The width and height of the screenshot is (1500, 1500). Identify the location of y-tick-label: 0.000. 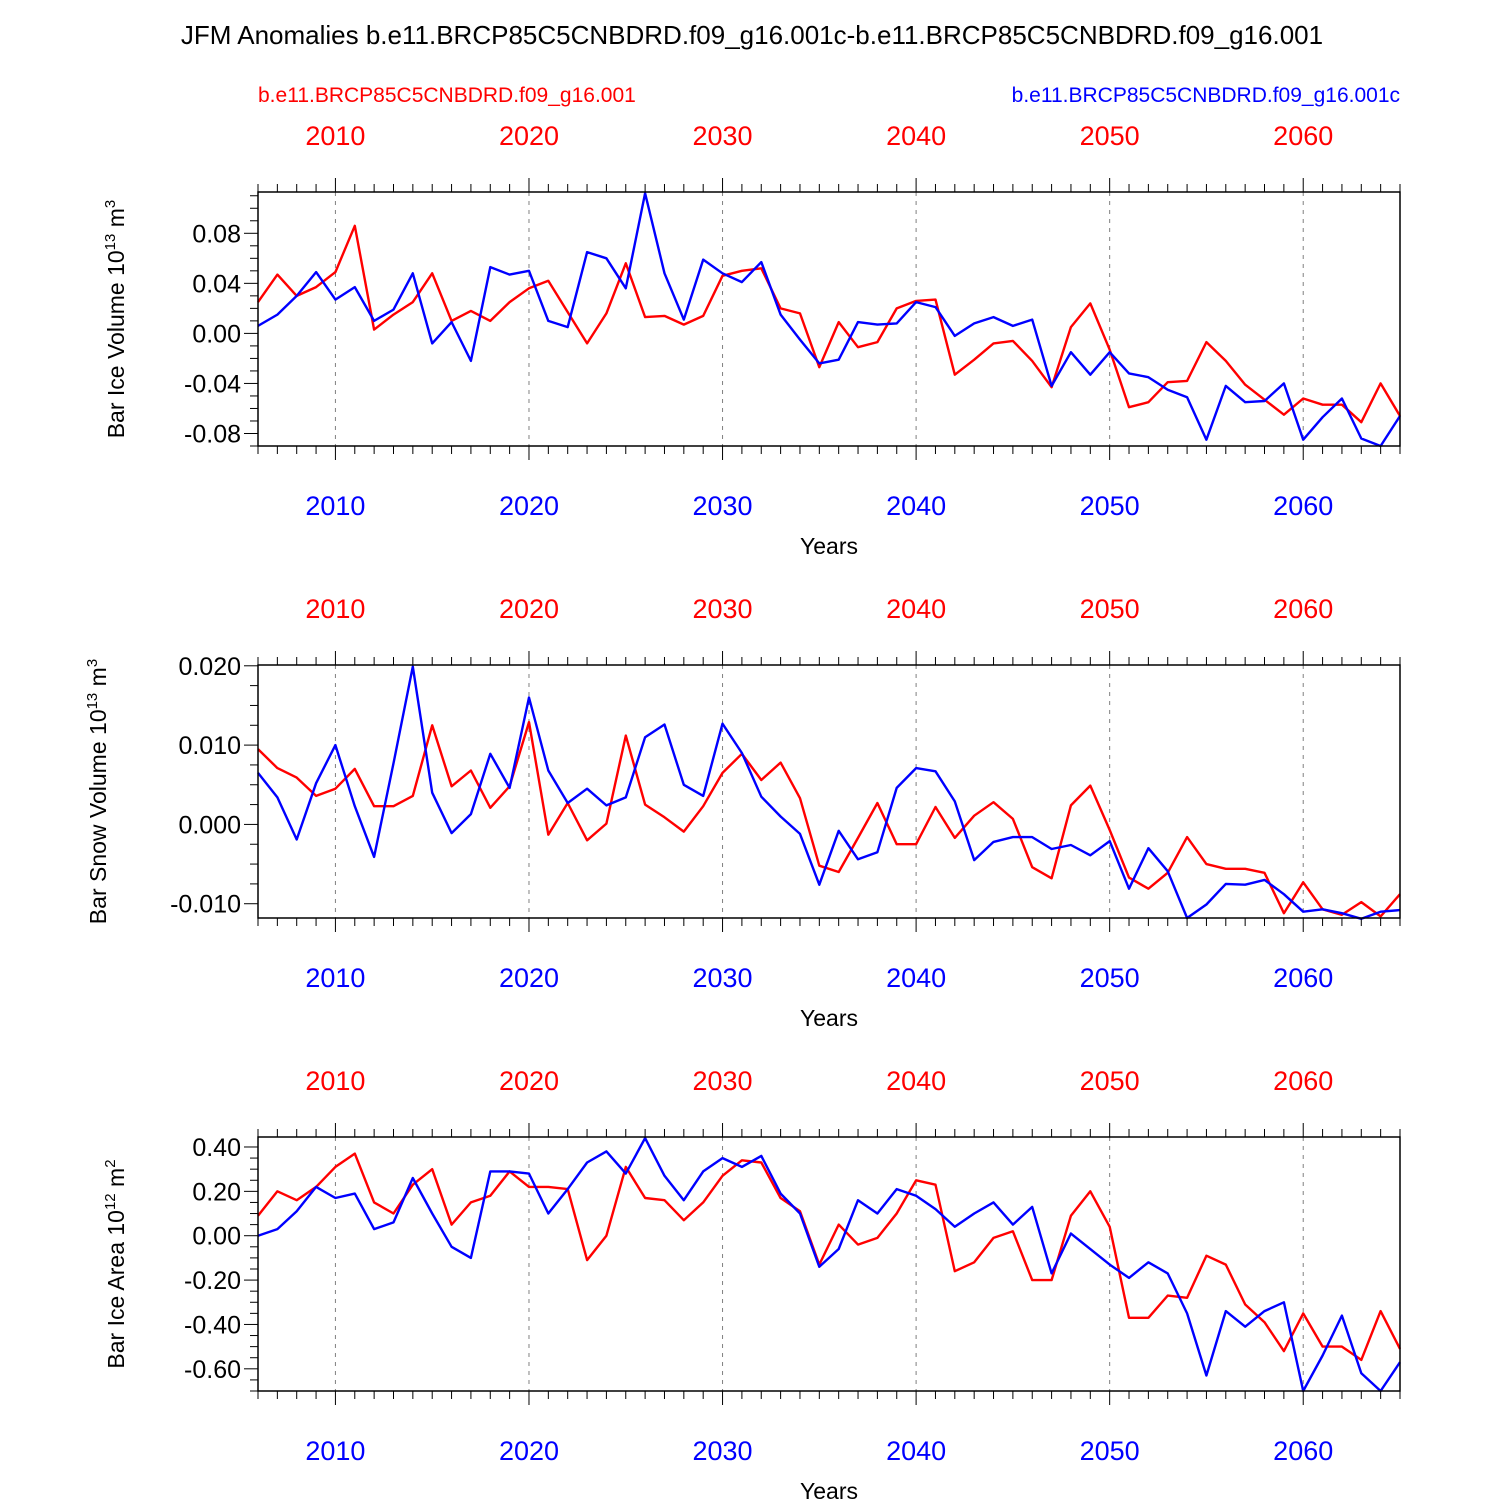
(209, 825).